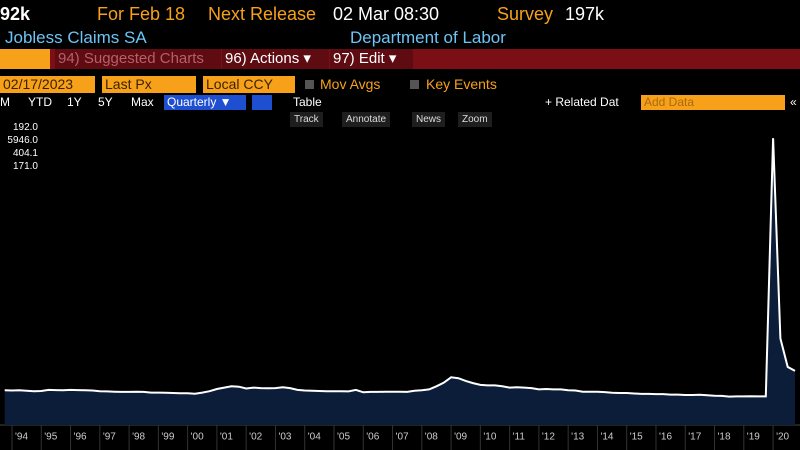 This screenshot has width=800, height=450. I want to click on suggested-charts: 94) Suggested Charts, so click(138, 59).